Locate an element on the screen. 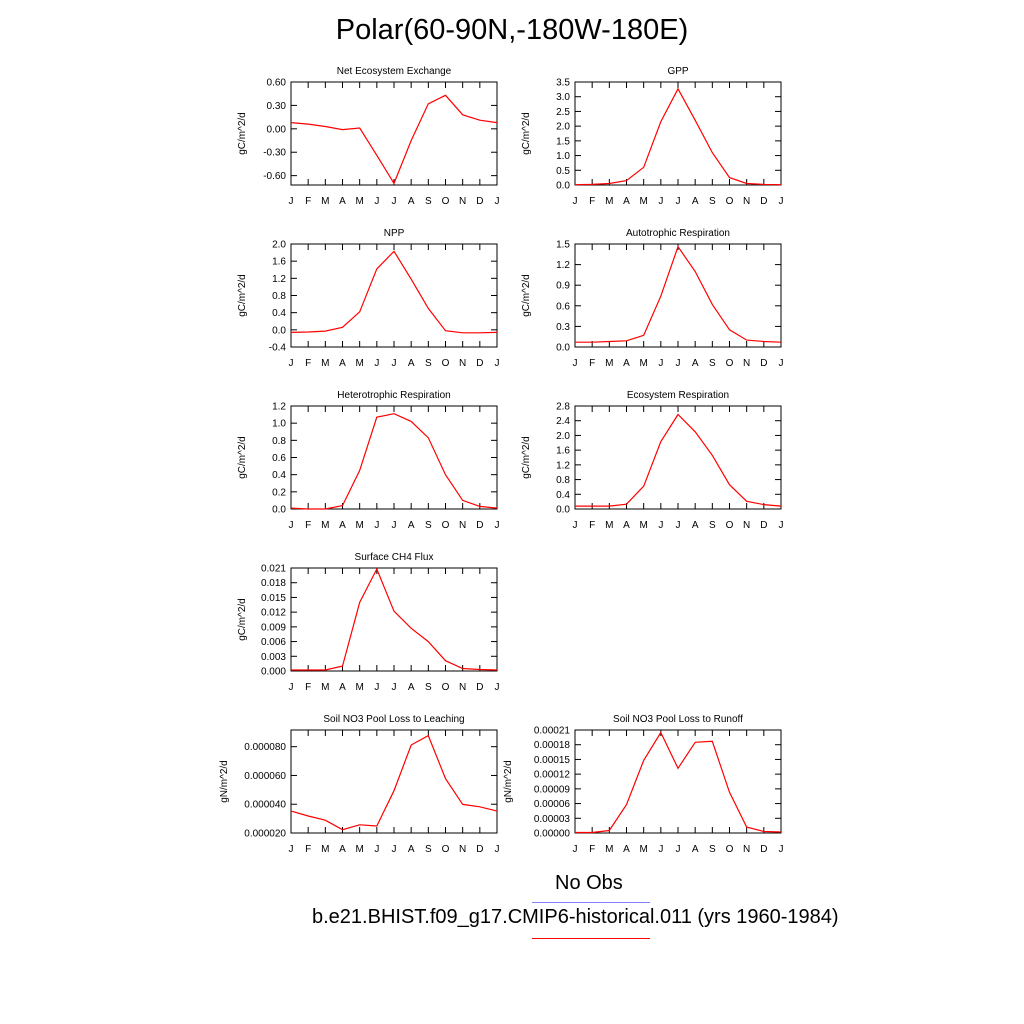  y-tick-label: 0.00 is located at coordinates (277, 129).